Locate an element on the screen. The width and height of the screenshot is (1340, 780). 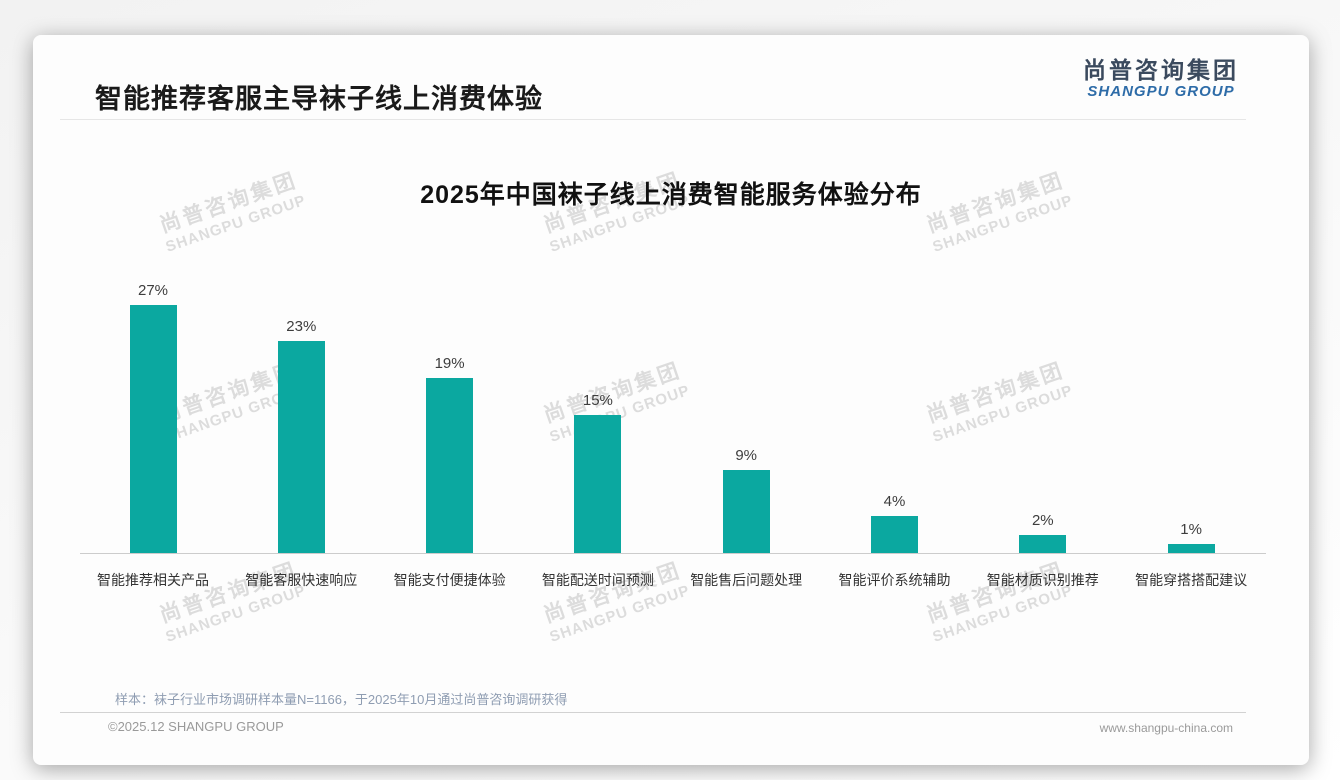
chart-title: 2025年中国袜子线上消费智能服务体验分布 is located at coordinates (671, 195).